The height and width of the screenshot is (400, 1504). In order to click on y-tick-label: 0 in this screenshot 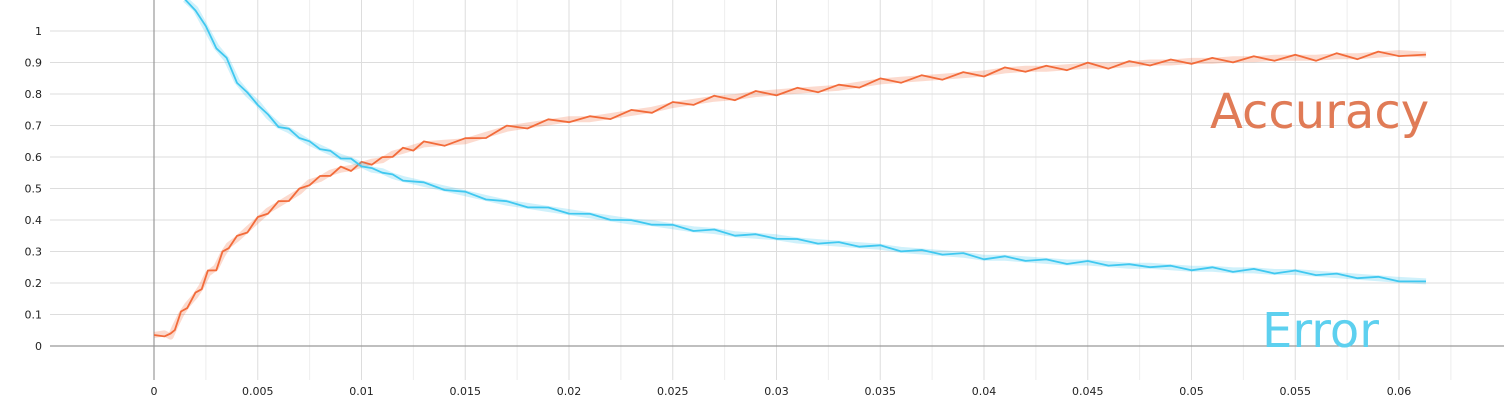, I will do `click(38, 346)`.